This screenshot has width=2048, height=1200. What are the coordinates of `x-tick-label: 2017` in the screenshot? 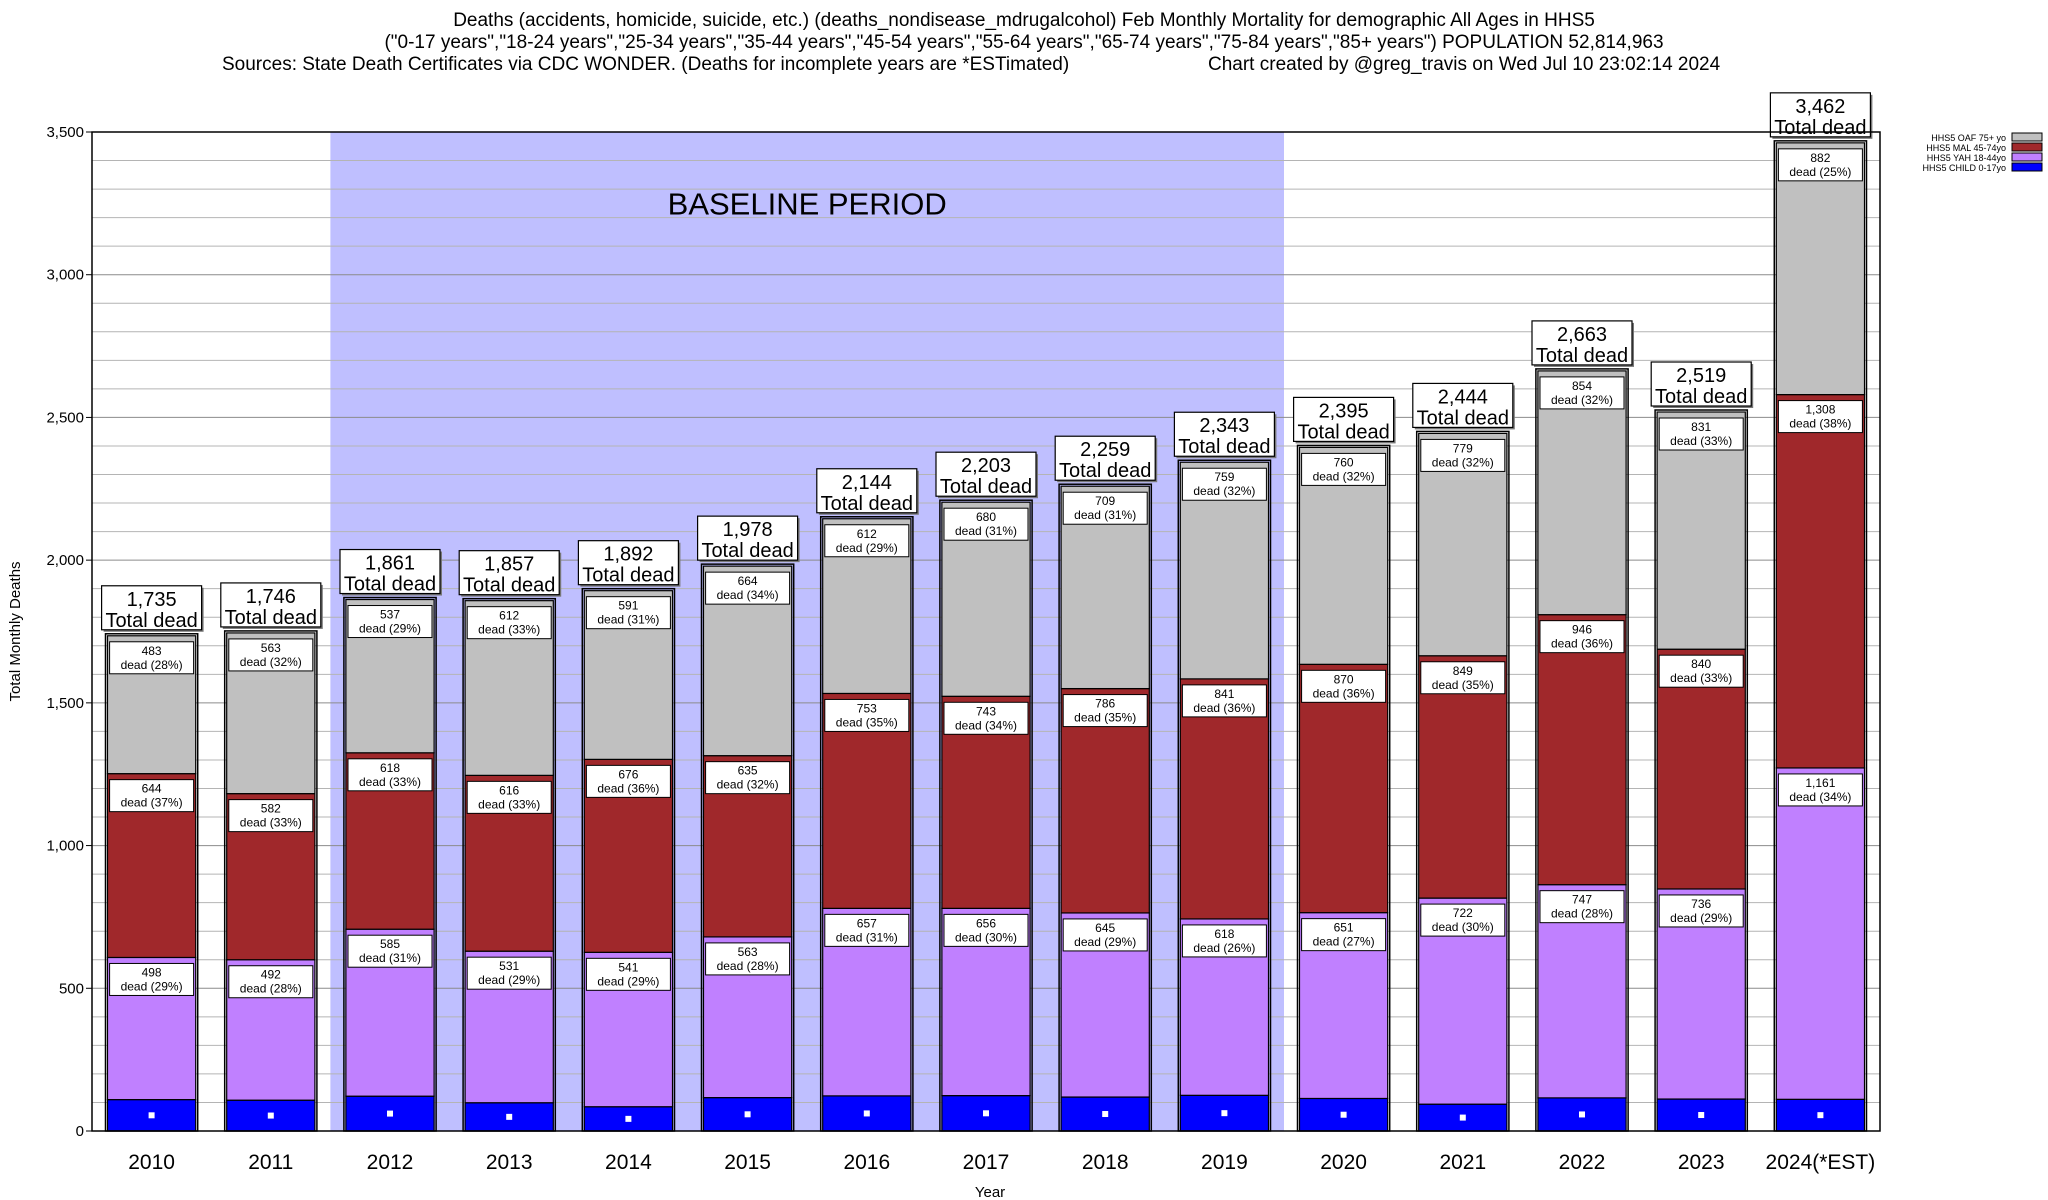 It's located at (986, 1162).